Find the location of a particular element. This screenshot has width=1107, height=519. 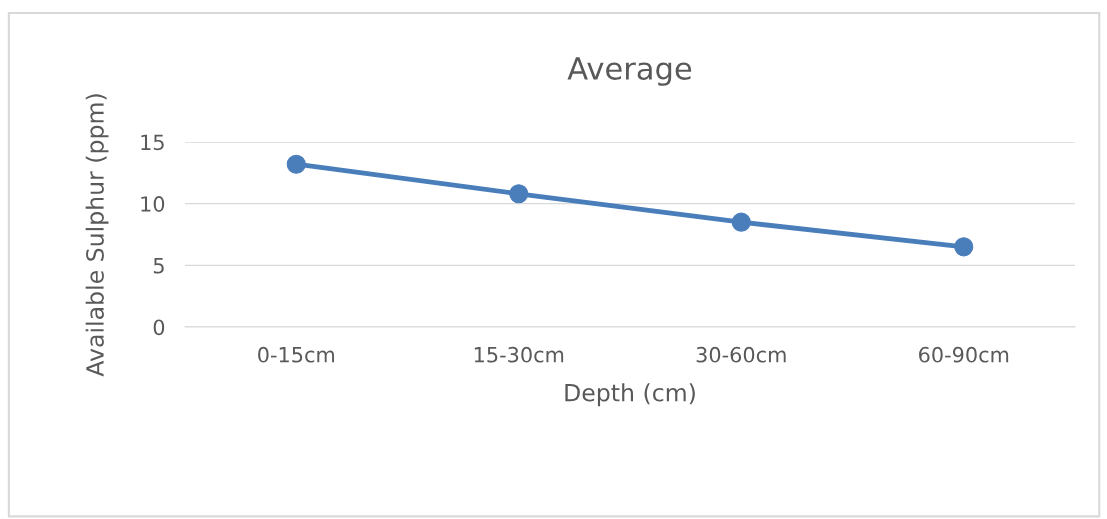

x-tick-label: 0-15cm is located at coordinates (296, 354).